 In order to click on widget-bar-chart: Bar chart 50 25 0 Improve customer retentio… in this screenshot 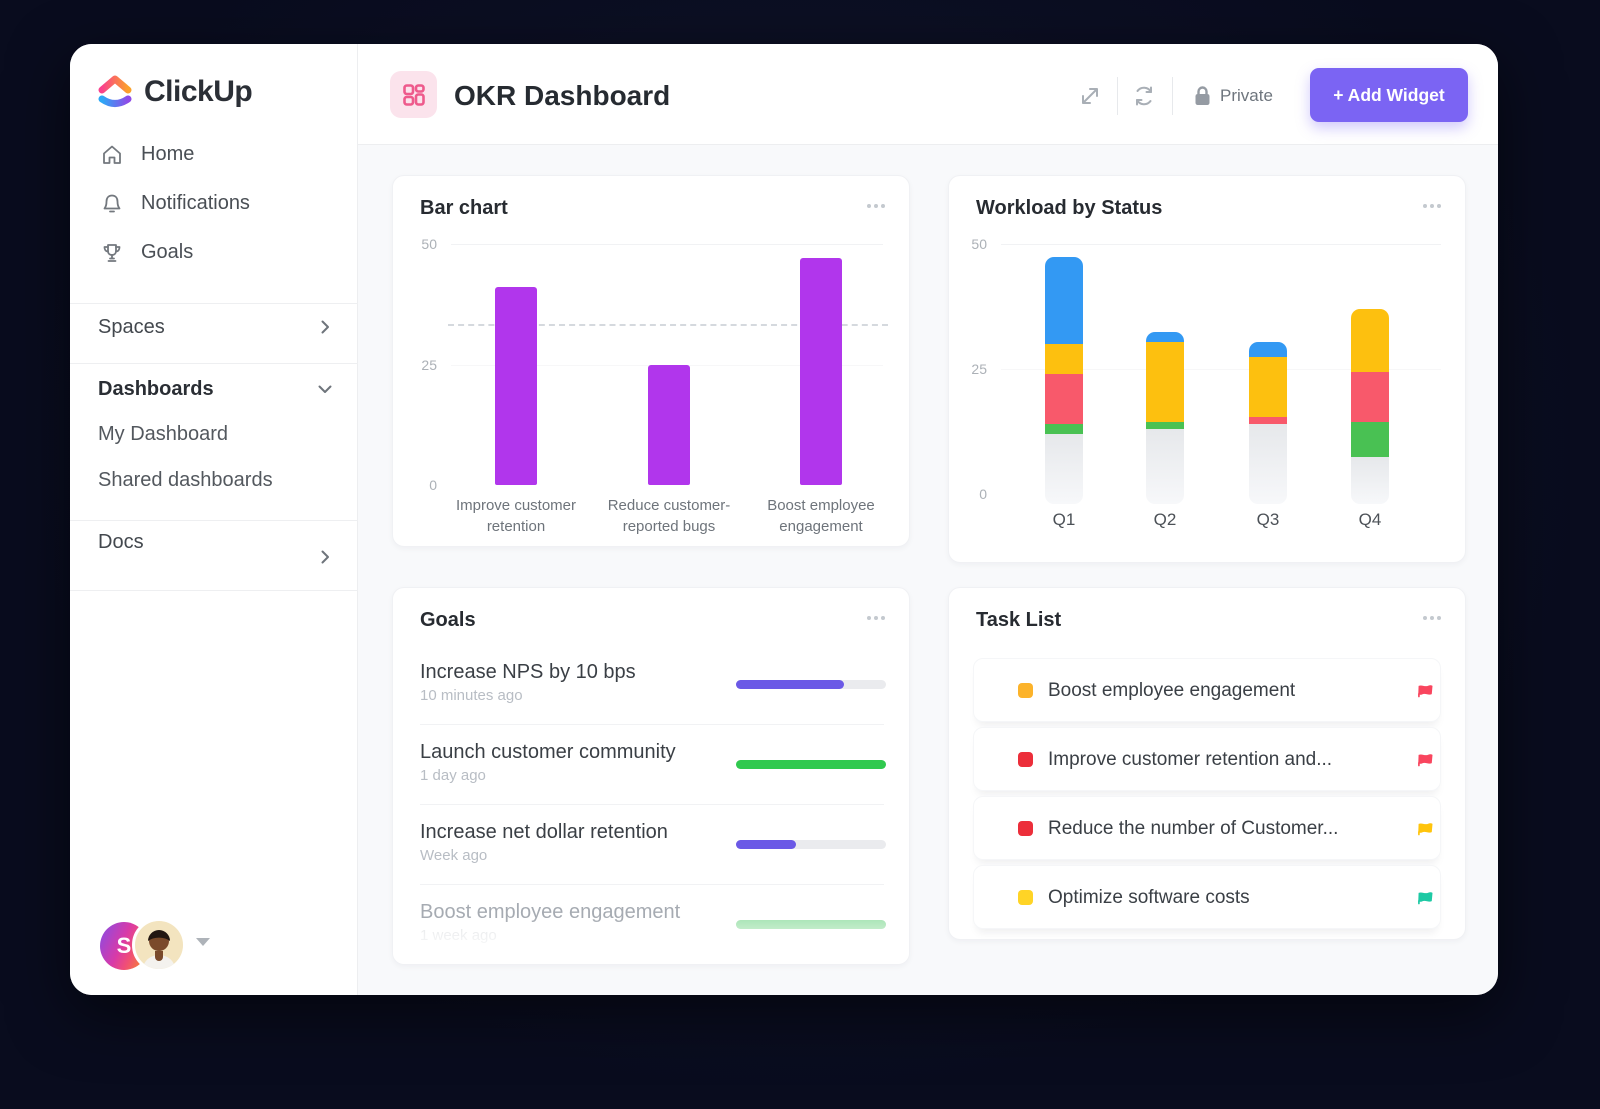, I will do `click(651, 361)`.